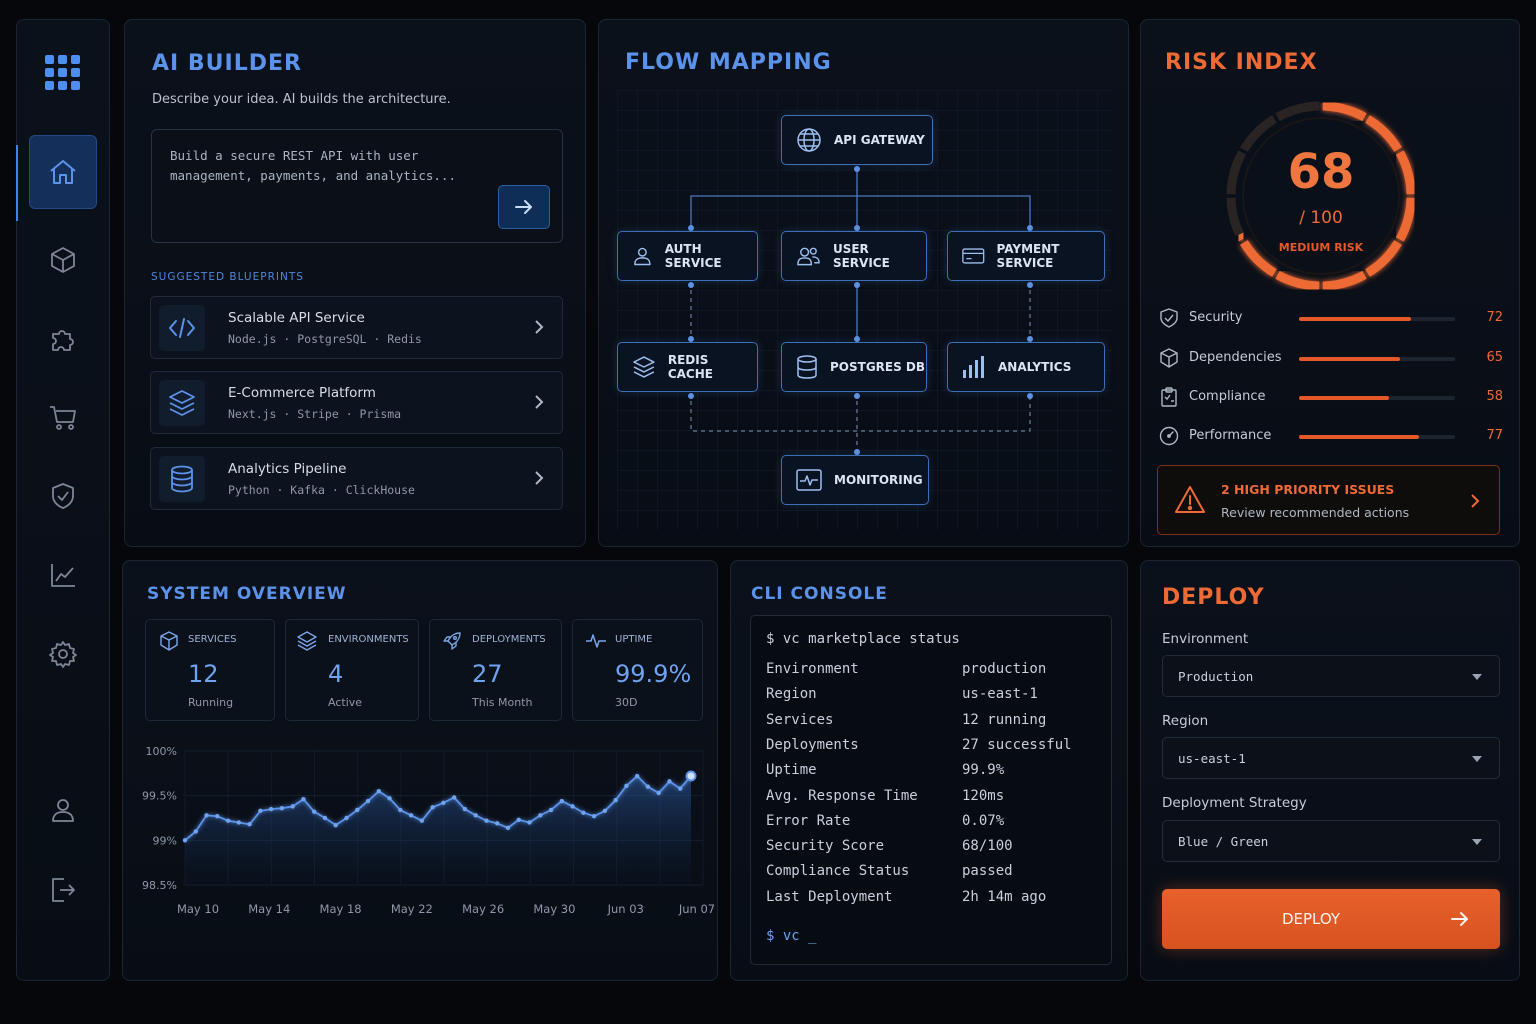 The height and width of the screenshot is (1024, 1536). I want to click on x-tick-label: Jun 03, so click(625, 909).